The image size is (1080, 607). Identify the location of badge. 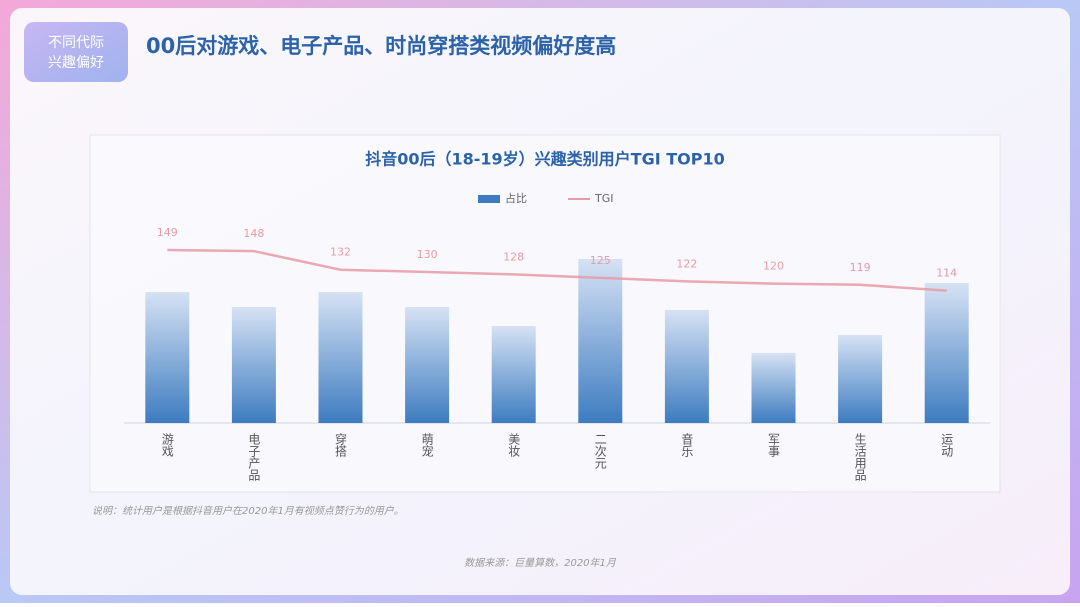
(76, 52).